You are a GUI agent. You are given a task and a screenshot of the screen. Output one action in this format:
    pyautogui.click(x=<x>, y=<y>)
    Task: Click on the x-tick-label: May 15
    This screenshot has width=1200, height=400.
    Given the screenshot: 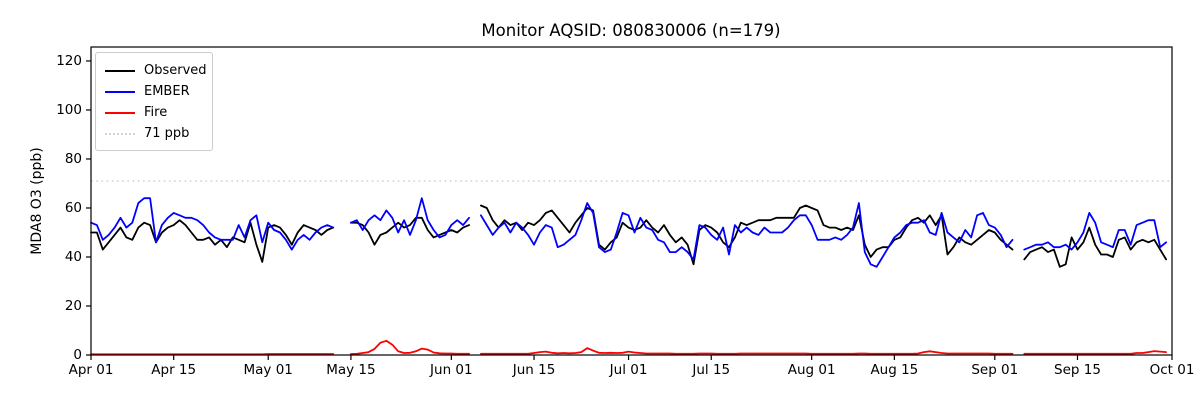 What is the action you would take?
    pyautogui.click(x=350, y=370)
    